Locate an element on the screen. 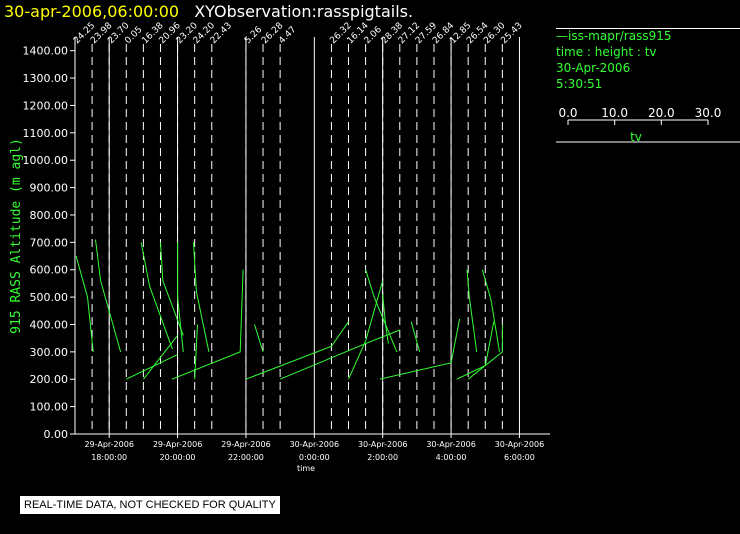 The image size is (740, 534). x-tick-time: 18:00:00 is located at coordinates (109, 457).